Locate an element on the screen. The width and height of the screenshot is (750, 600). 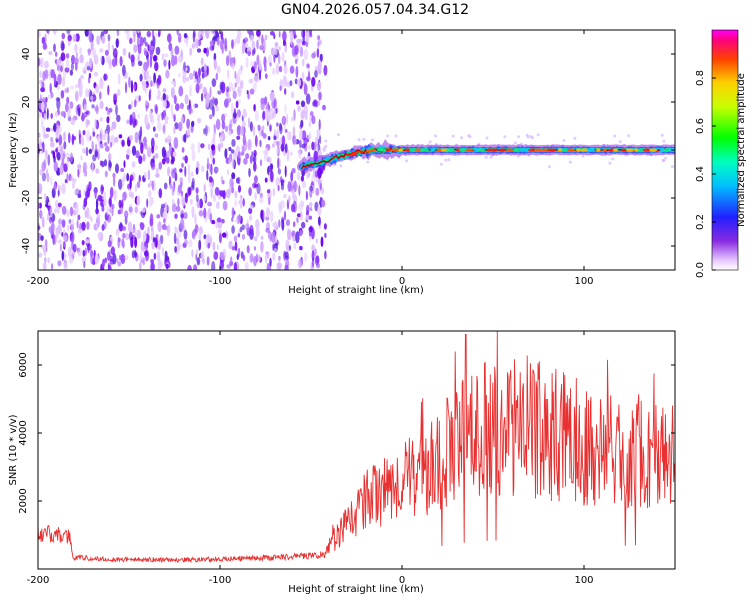
spectrogram-y-tick-label: -40 is located at coordinates (26, 246).